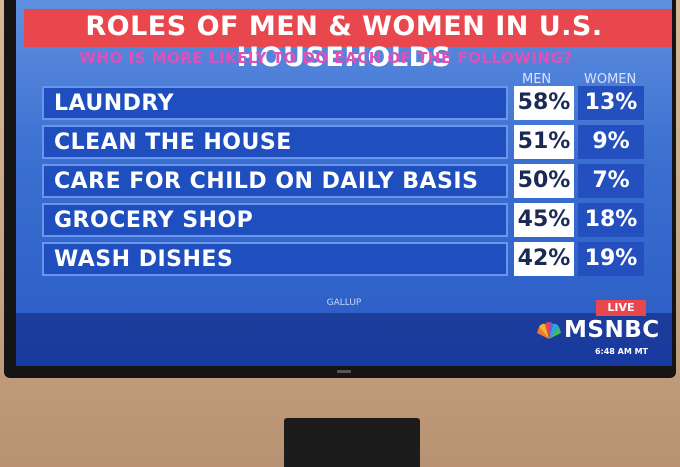 This screenshot has height=467, width=680. I want to click on women-value: 7%, so click(611, 181).